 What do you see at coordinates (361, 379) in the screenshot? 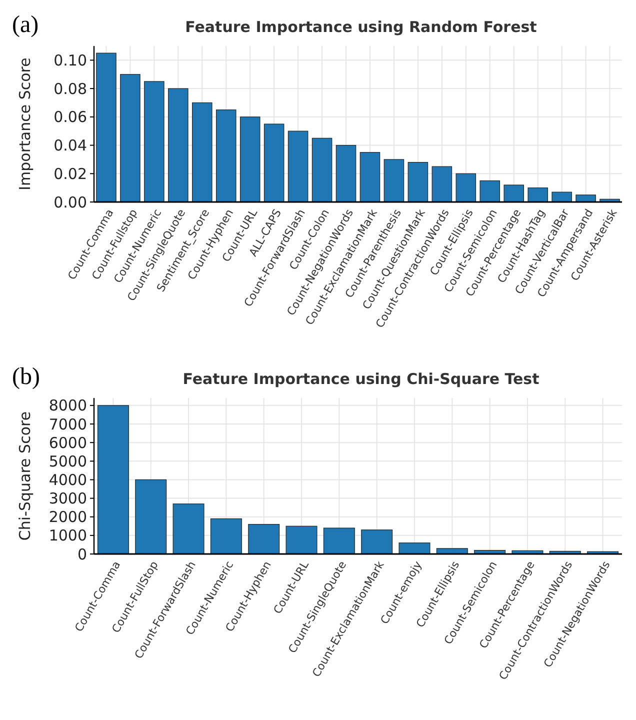
I see `chart-title: Feature Importance using Chi-Square Test` at bounding box center [361, 379].